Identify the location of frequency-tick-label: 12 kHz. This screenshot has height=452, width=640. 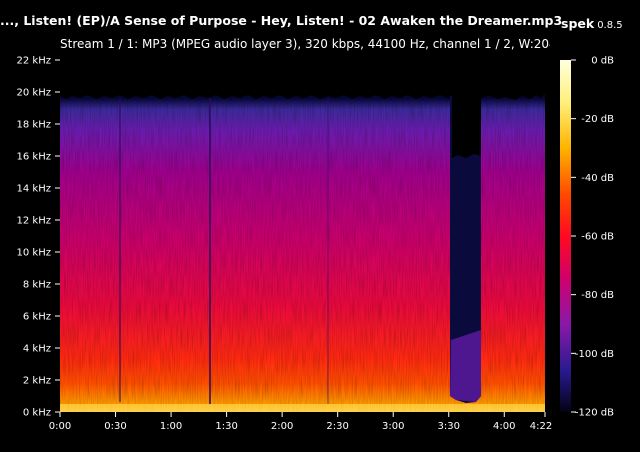
(34, 221).